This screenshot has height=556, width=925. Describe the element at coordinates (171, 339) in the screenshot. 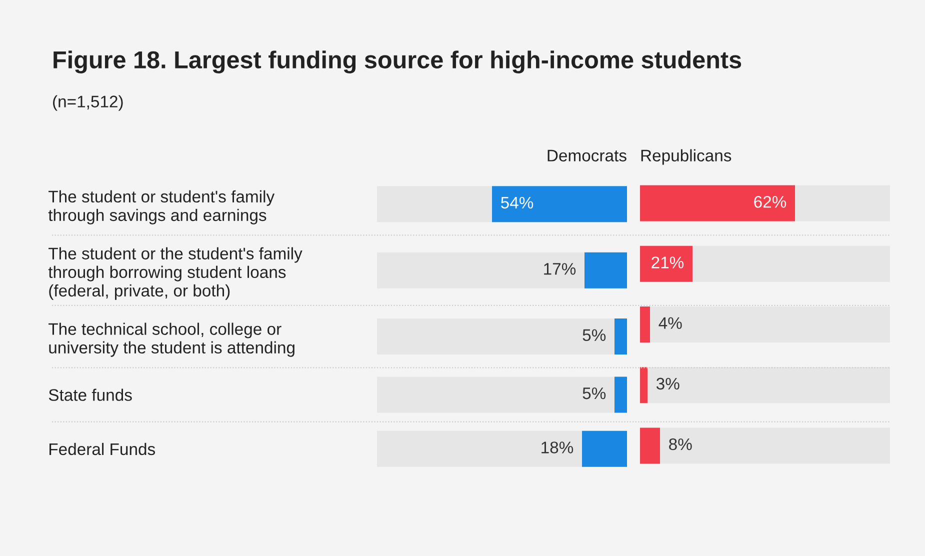

I see `y-tick-label: The technical school, college or university the student is attending` at that location.